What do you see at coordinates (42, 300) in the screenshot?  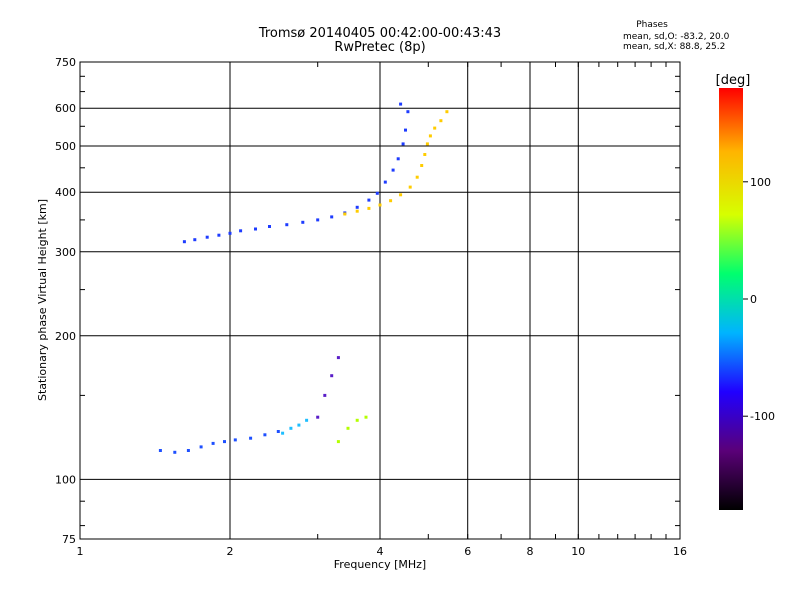 I see `y-axis-label: Stationary phase Virtual Height [km]` at bounding box center [42, 300].